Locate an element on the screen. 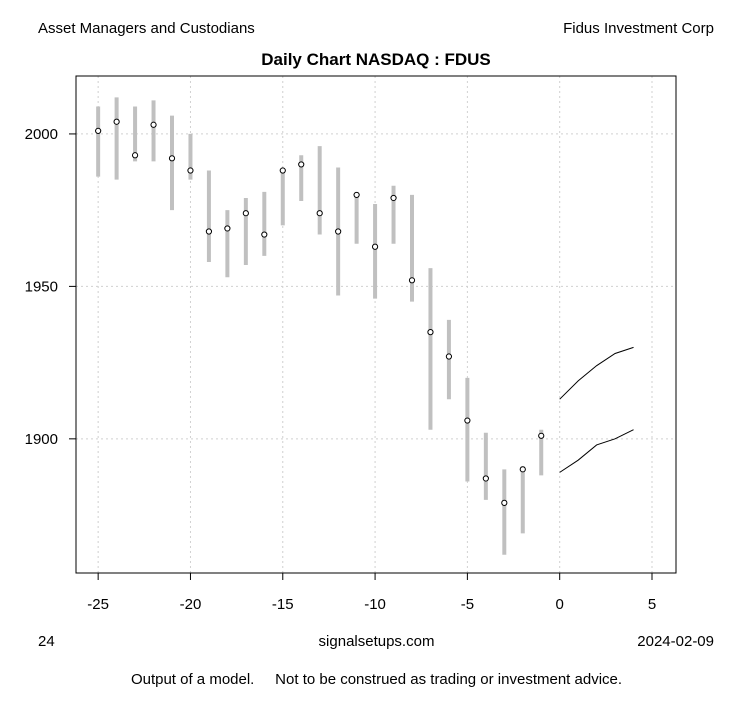 The width and height of the screenshot is (753, 708). x-tick-label: -25 is located at coordinates (98, 604).